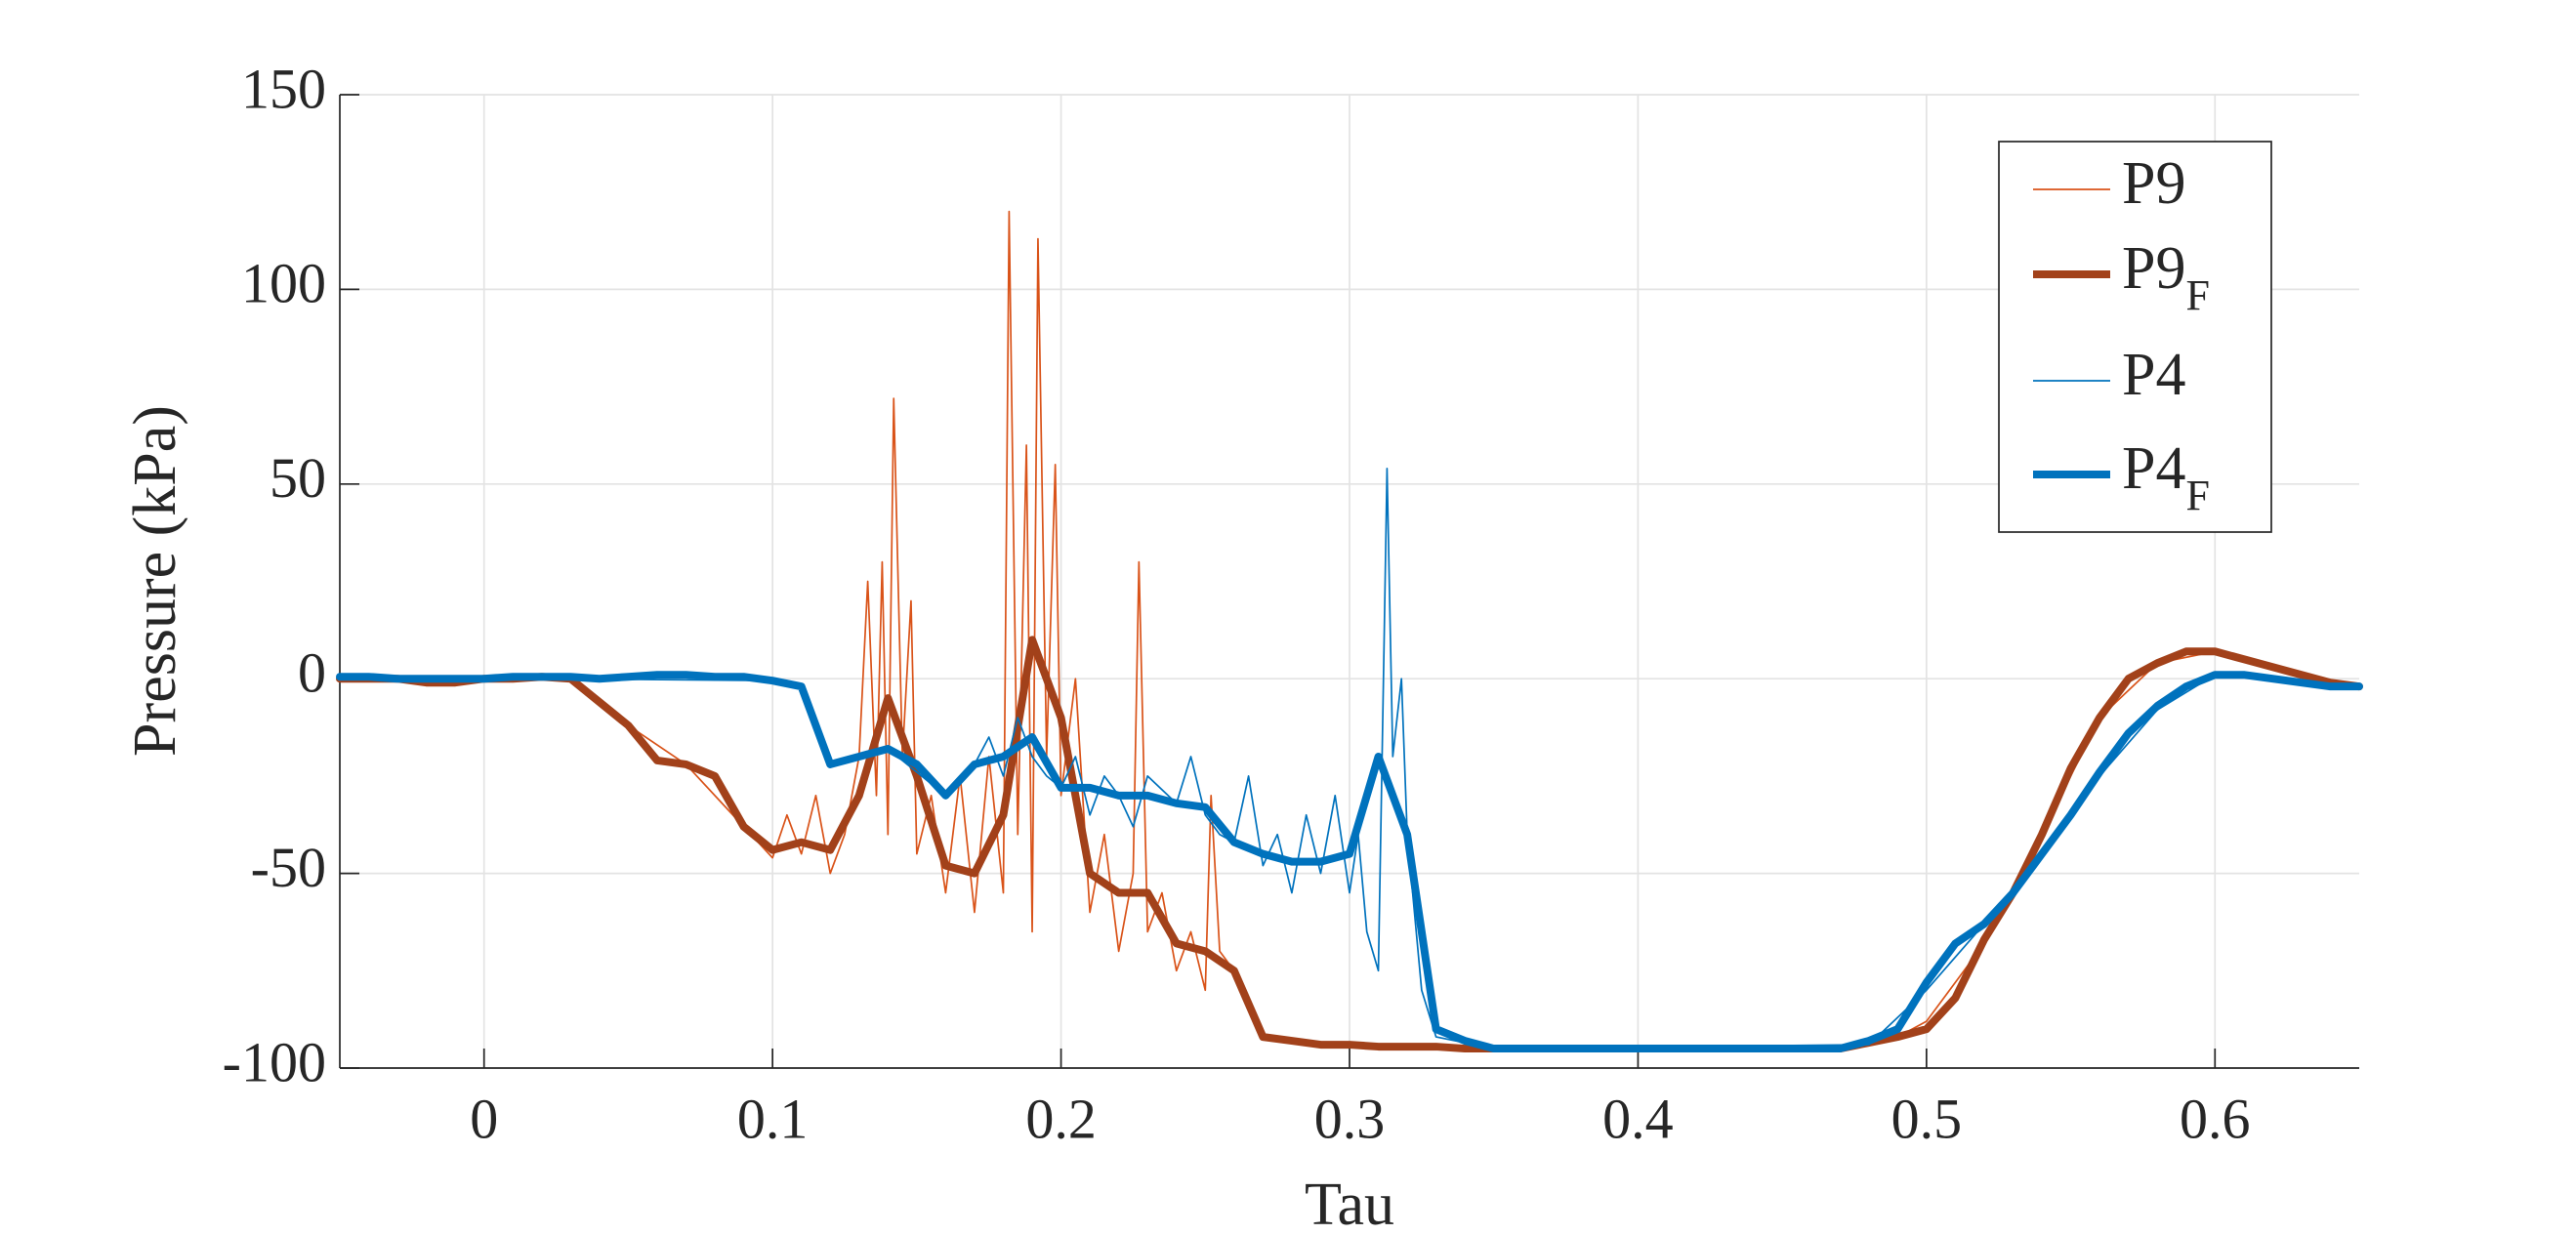 Image resolution: width=2576 pixels, height=1235 pixels. What do you see at coordinates (288, 867) in the screenshot?
I see `y-tick-label: -50` at bounding box center [288, 867].